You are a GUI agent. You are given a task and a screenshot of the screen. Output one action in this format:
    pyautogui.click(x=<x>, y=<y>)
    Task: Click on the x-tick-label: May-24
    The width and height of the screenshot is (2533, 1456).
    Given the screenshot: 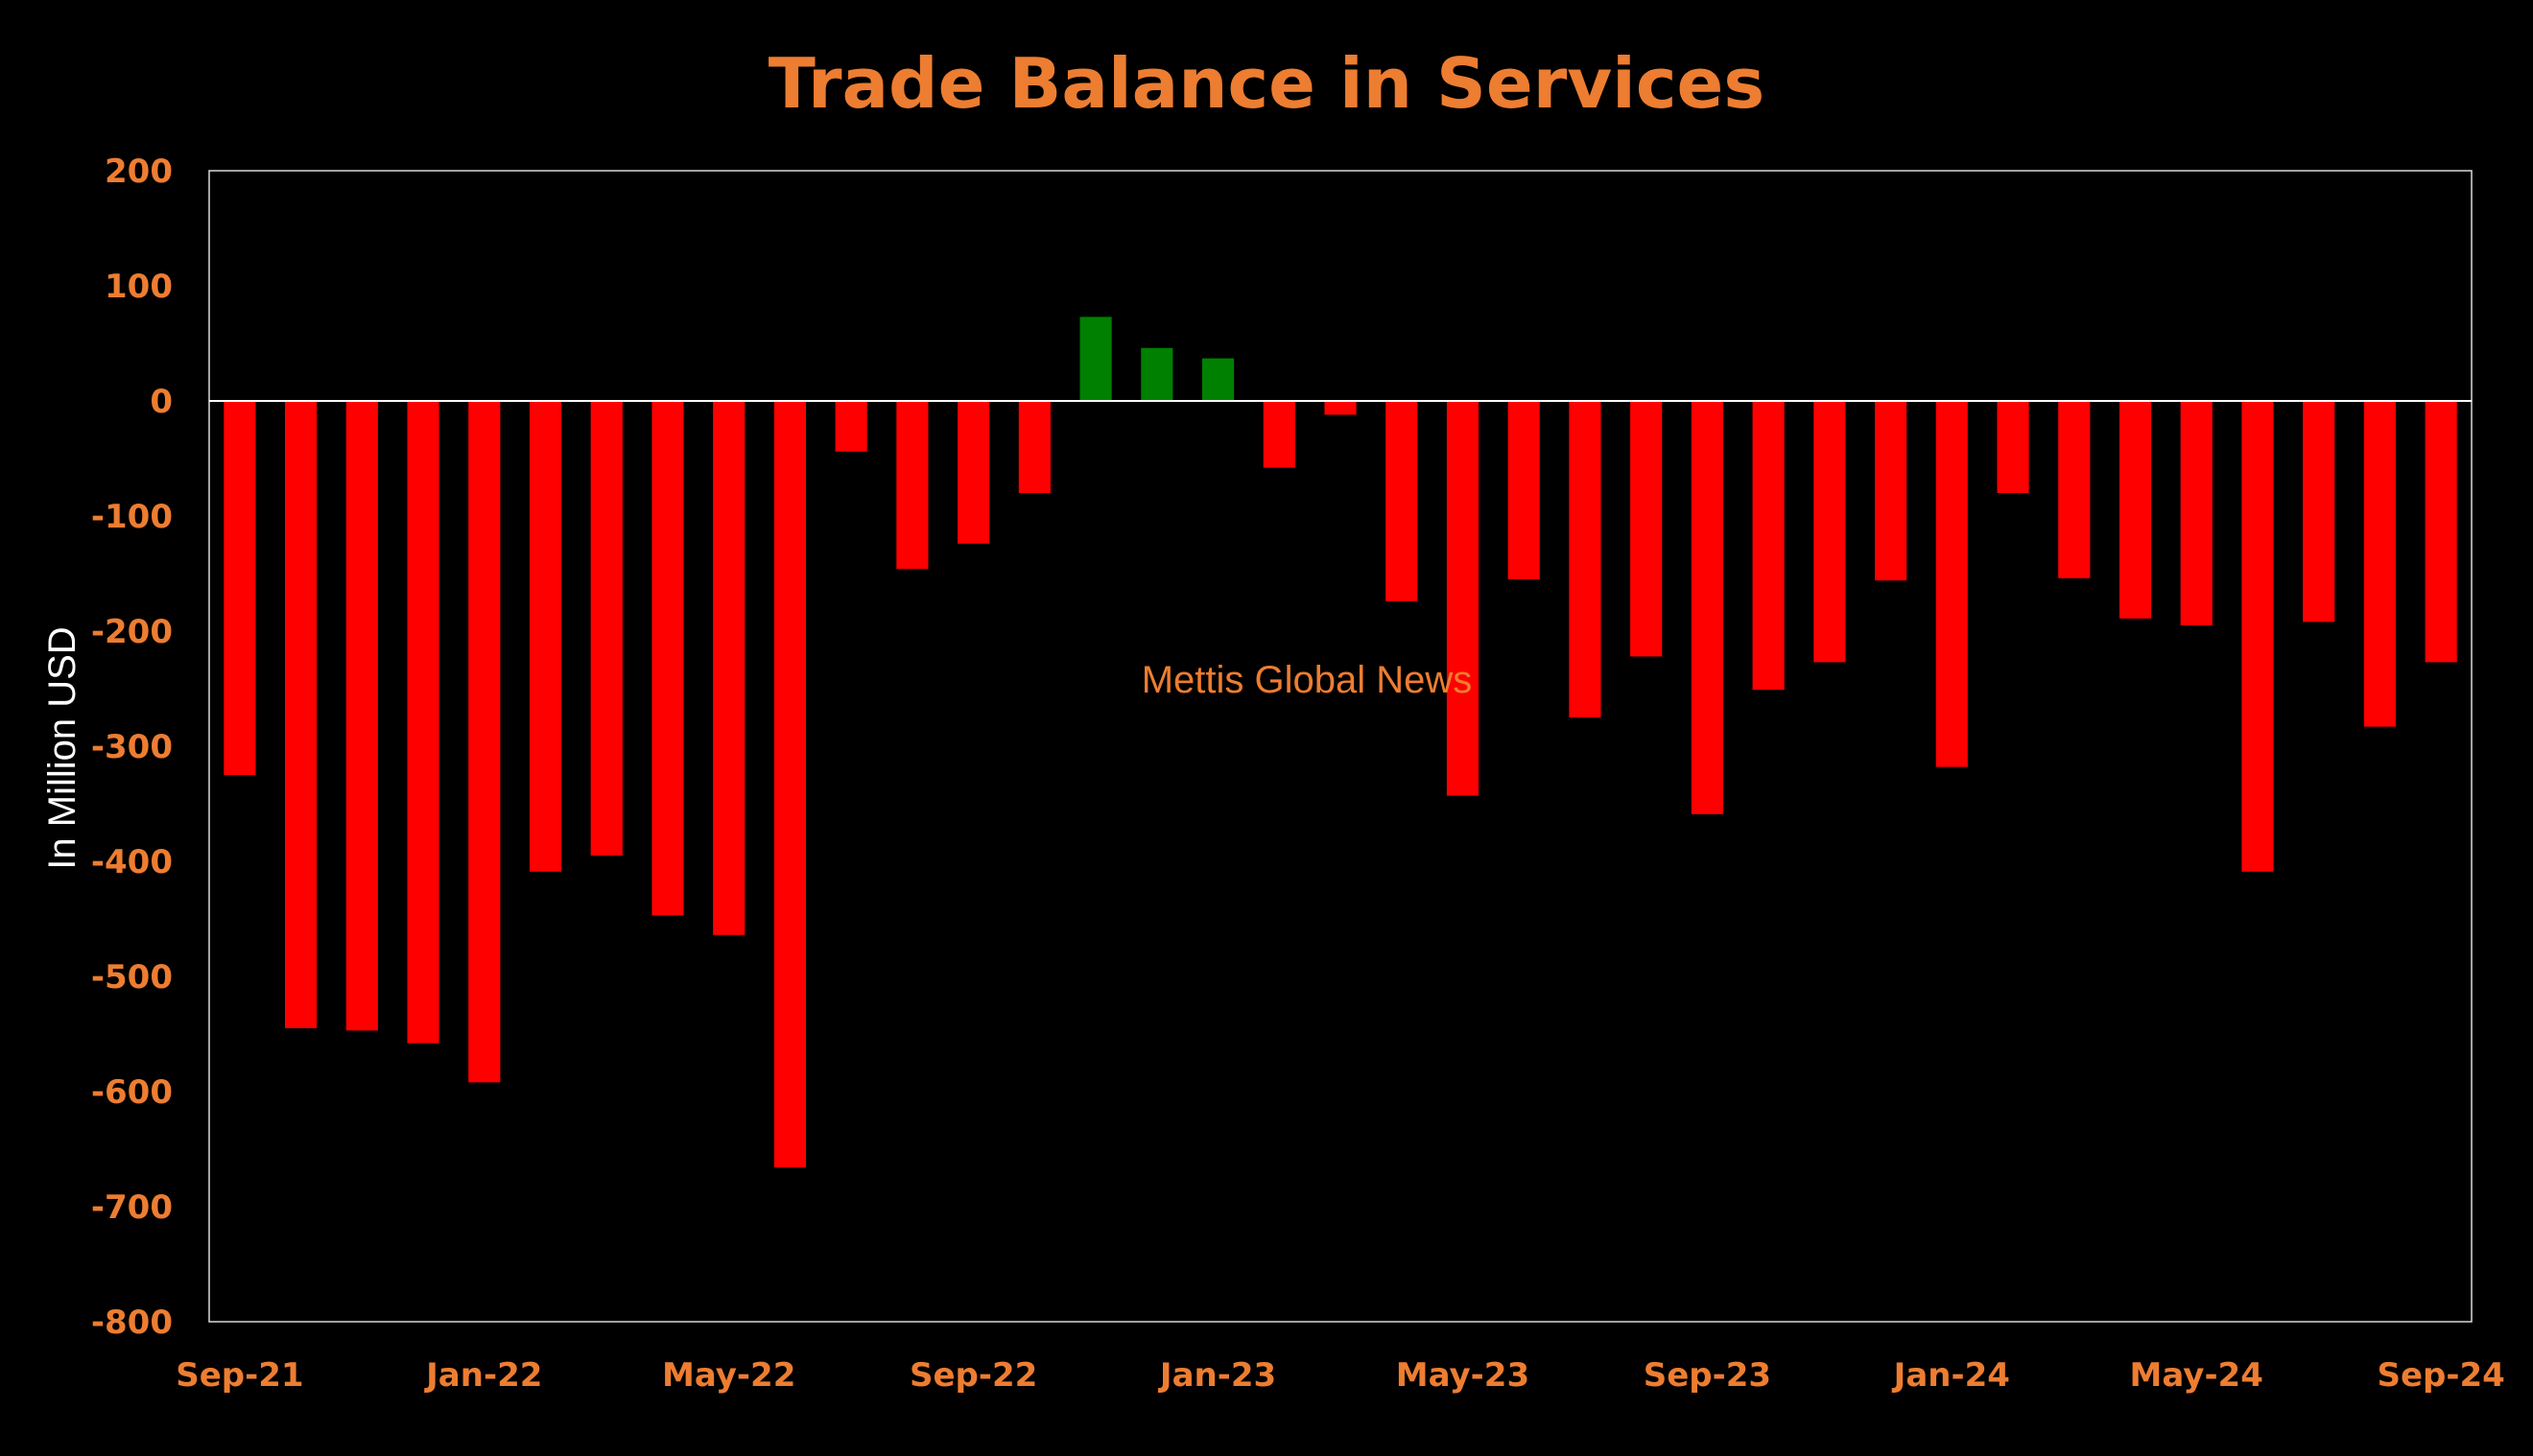 What is the action you would take?
    pyautogui.click(x=2196, y=1376)
    